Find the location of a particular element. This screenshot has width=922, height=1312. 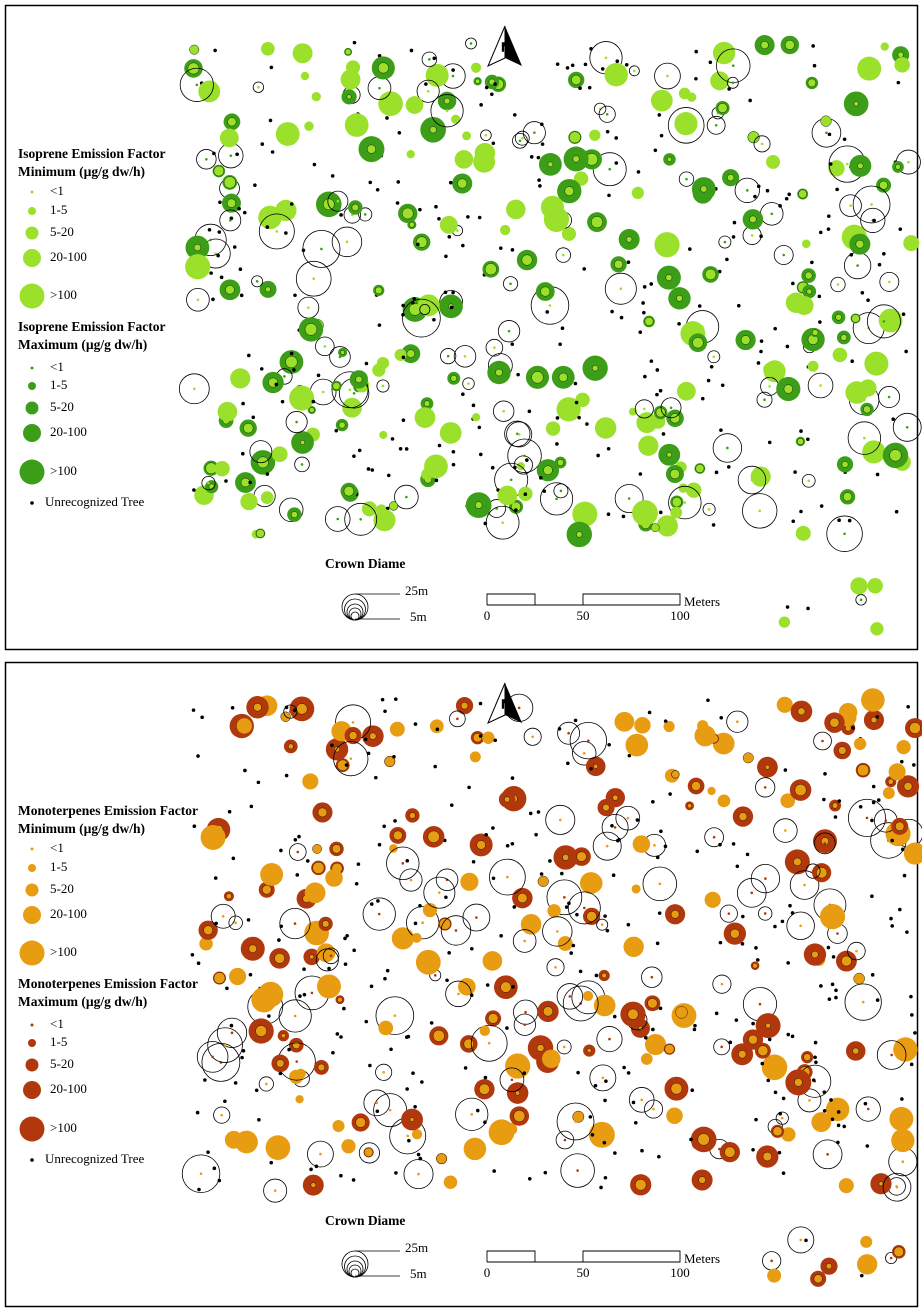

legend-label: 5-20 is located at coordinates (62, 888).